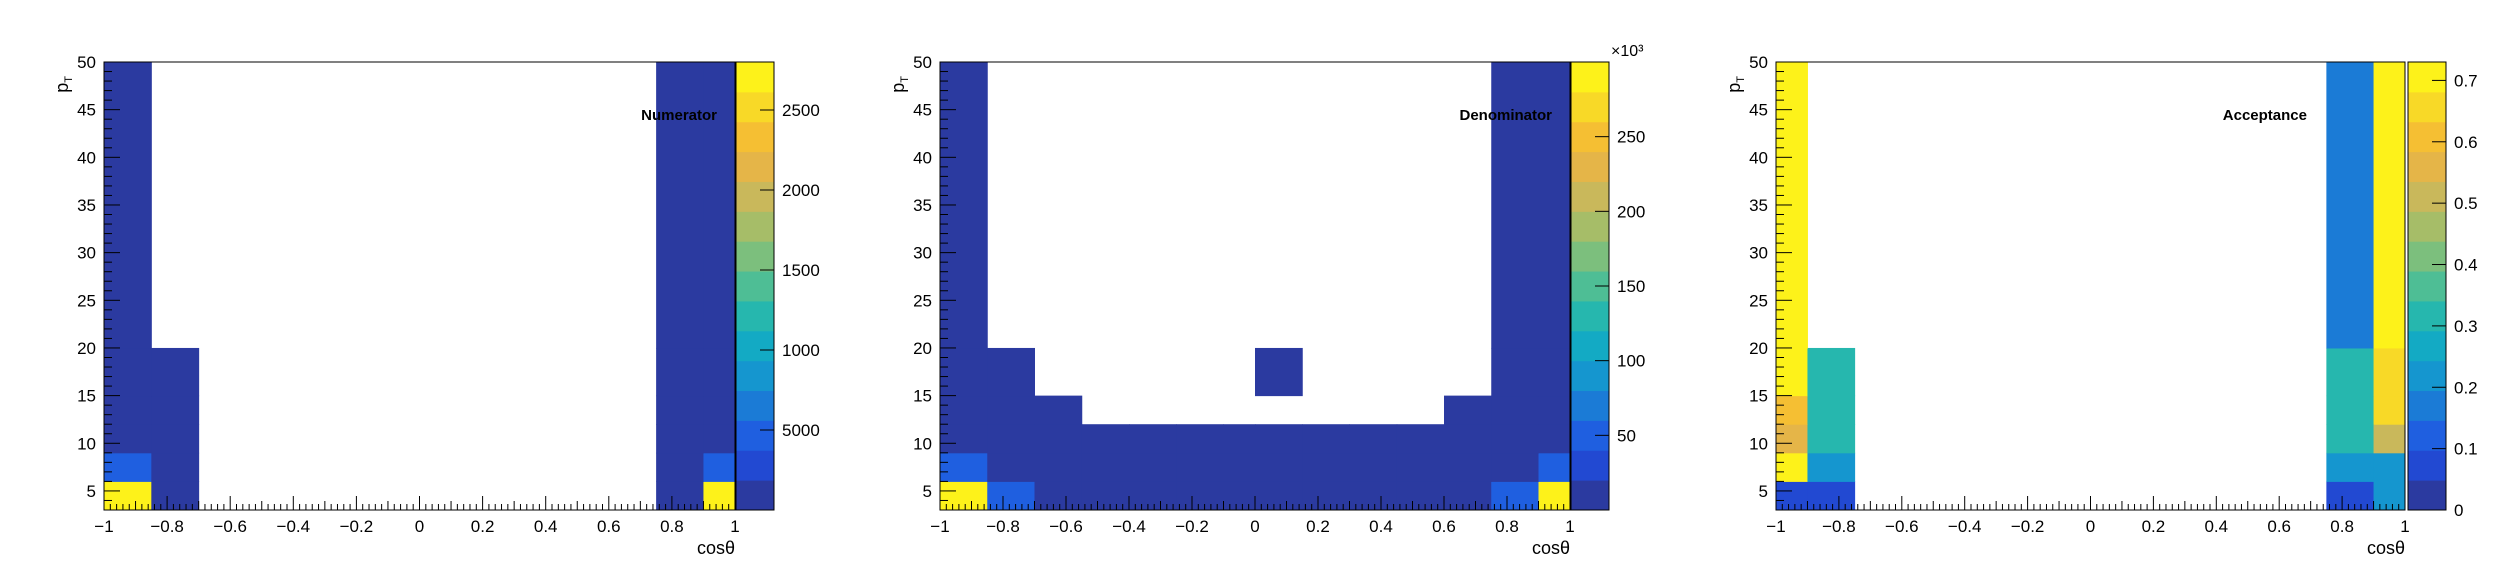  Describe the element at coordinates (2466, 203) in the screenshot. I see `color-scale-label: 0.5` at that location.